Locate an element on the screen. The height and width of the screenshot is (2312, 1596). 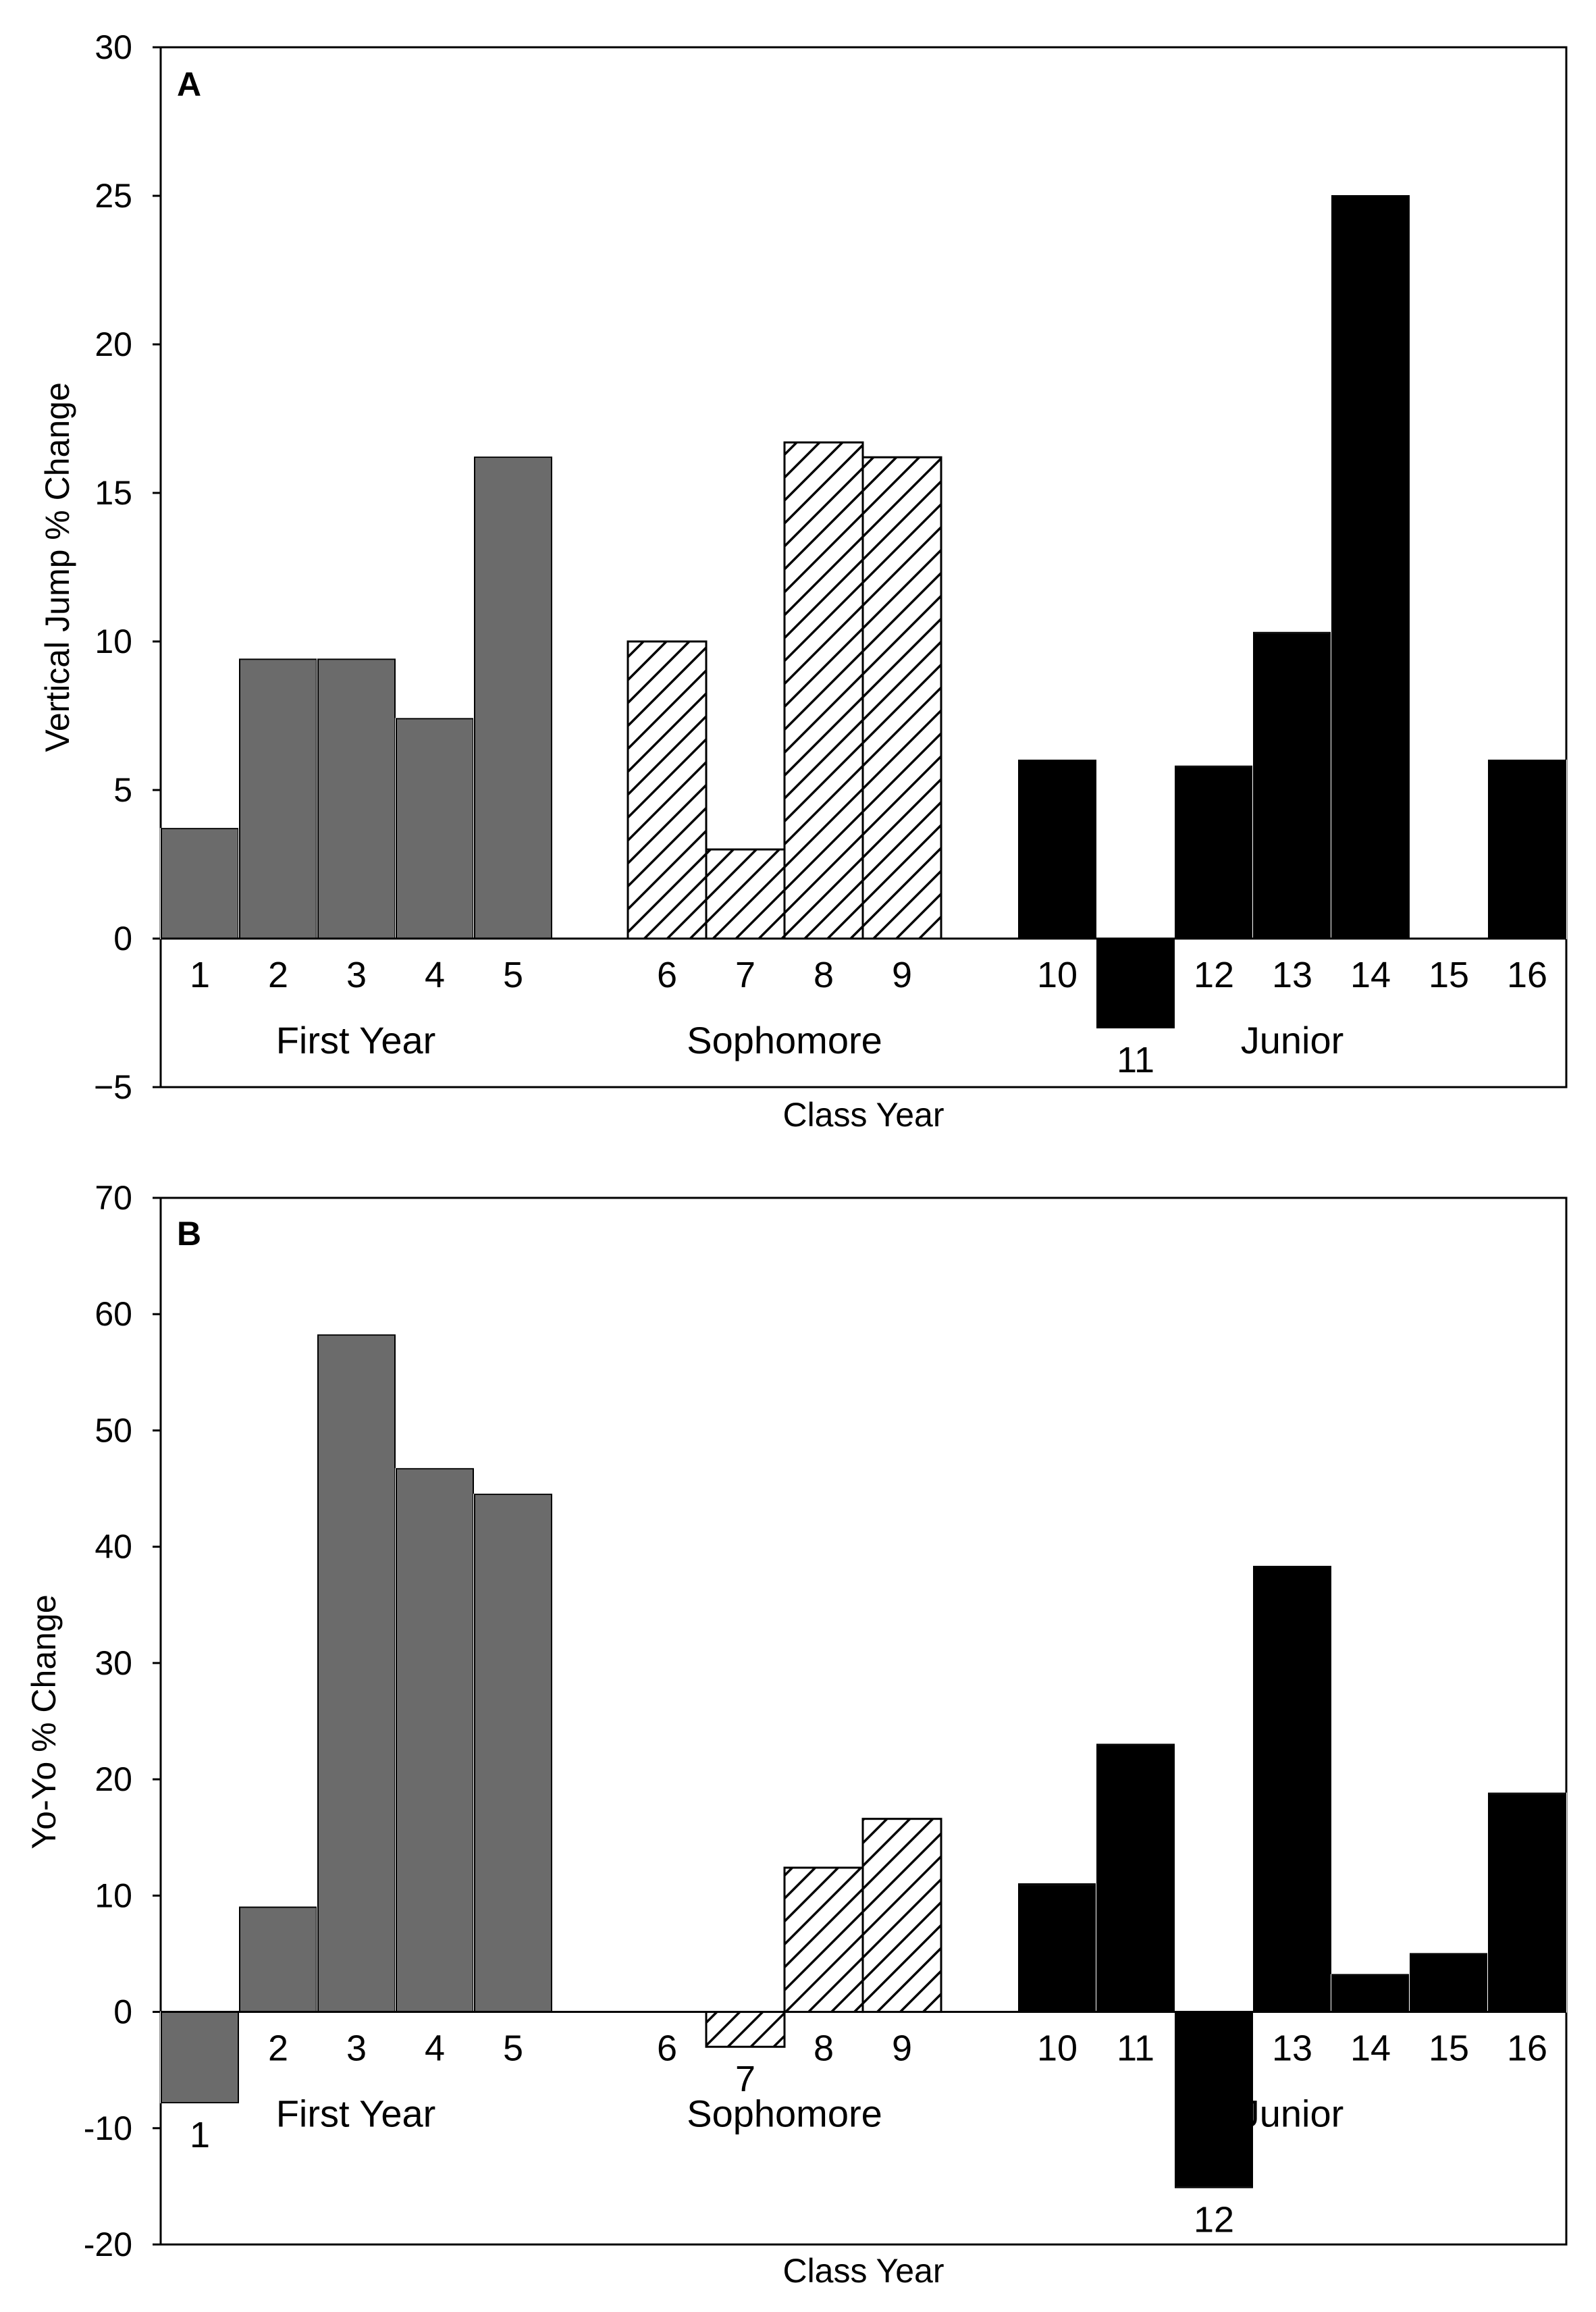
y-tick-label: 40 is located at coordinates (114, 1547).